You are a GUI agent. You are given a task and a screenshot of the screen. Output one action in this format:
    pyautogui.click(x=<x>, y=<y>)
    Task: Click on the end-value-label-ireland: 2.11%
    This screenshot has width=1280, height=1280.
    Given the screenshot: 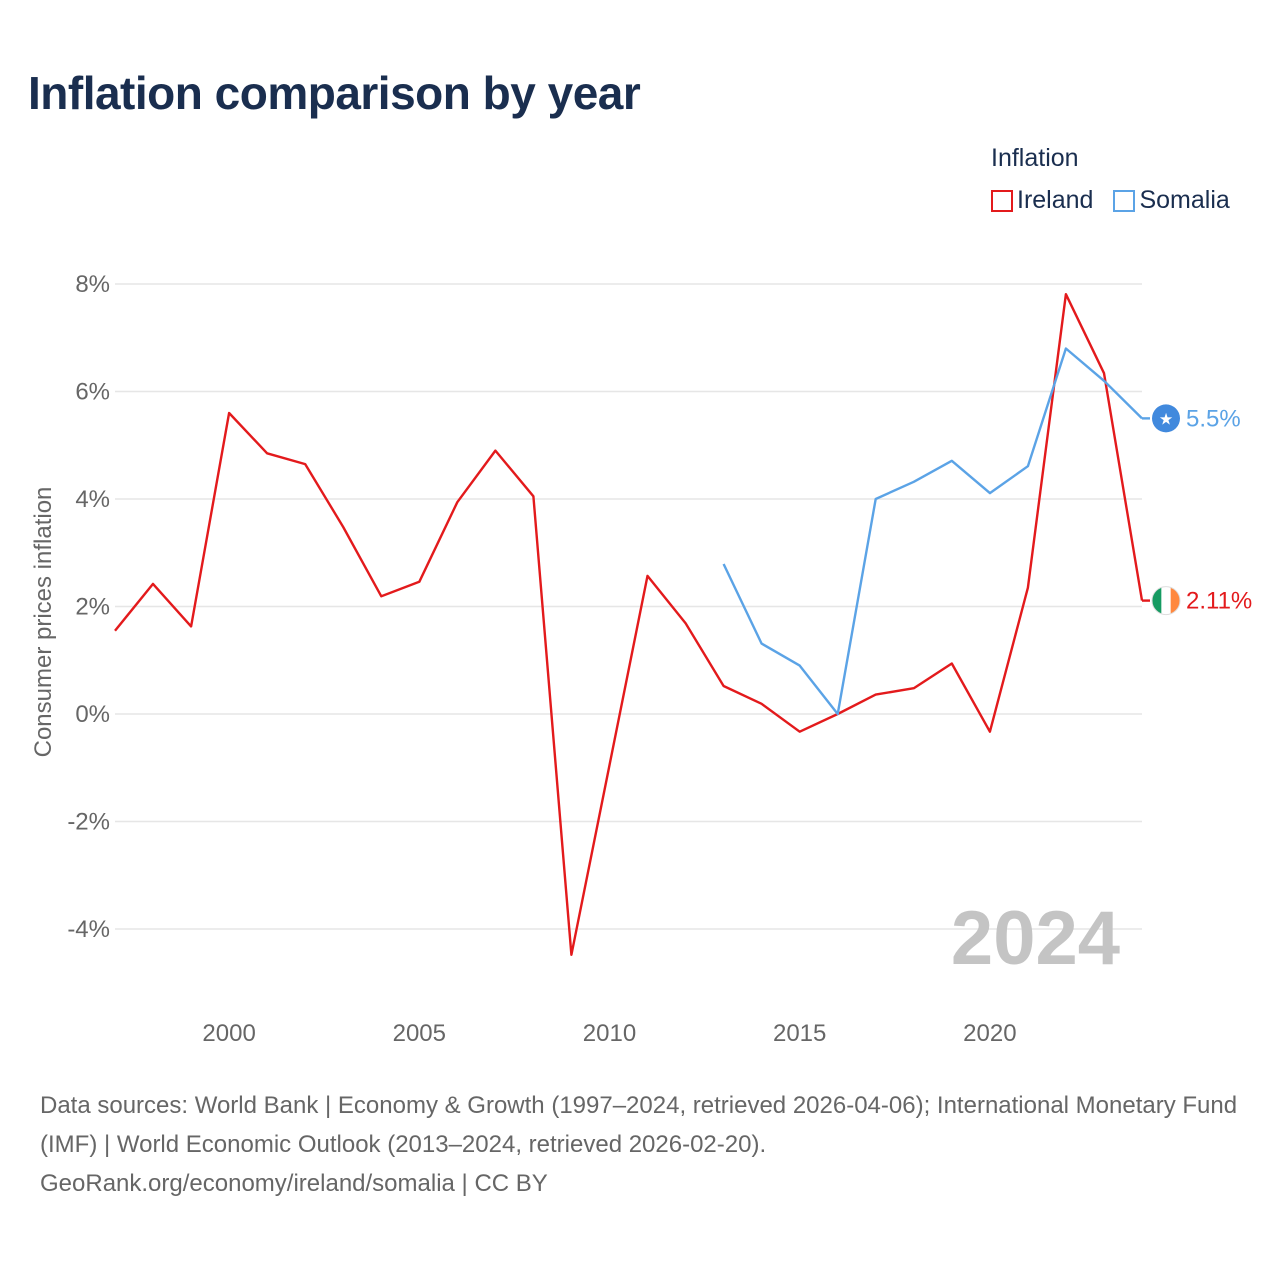 What is the action you would take?
    pyautogui.click(x=1219, y=601)
    